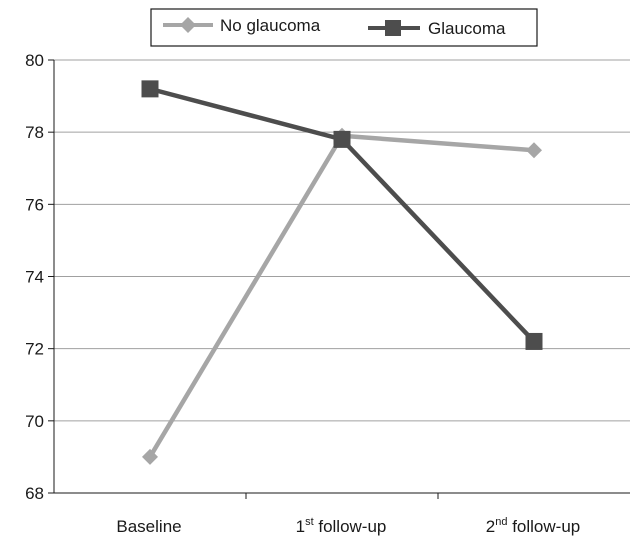 The height and width of the screenshot is (540, 630). I want to click on legend-label-glaucoma: Glaucoma, so click(467, 28).